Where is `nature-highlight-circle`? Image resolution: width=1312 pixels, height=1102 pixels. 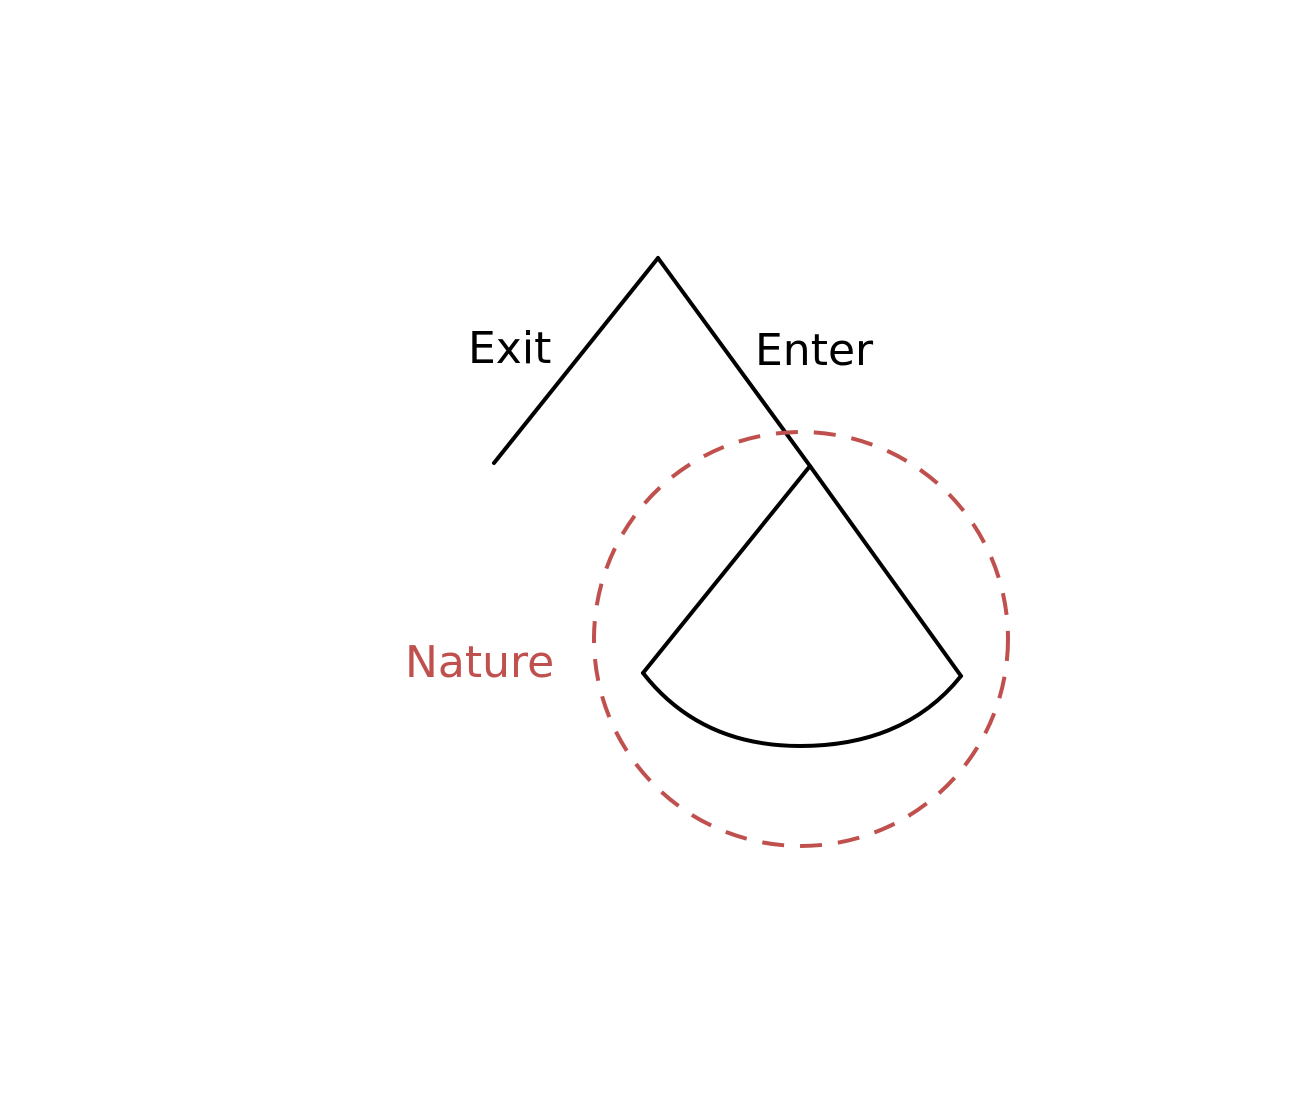 nature-highlight-circle is located at coordinates (801, 639).